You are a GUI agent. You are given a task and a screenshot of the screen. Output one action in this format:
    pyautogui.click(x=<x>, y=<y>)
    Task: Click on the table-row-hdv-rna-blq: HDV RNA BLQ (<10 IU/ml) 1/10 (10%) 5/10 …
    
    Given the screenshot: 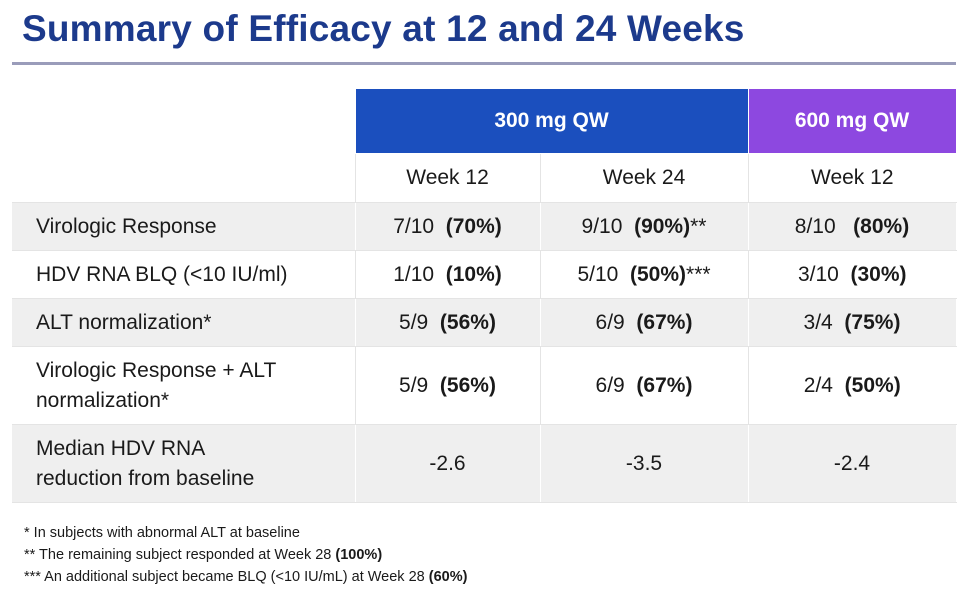 What is the action you would take?
    pyautogui.click(x=484, y=274)
    